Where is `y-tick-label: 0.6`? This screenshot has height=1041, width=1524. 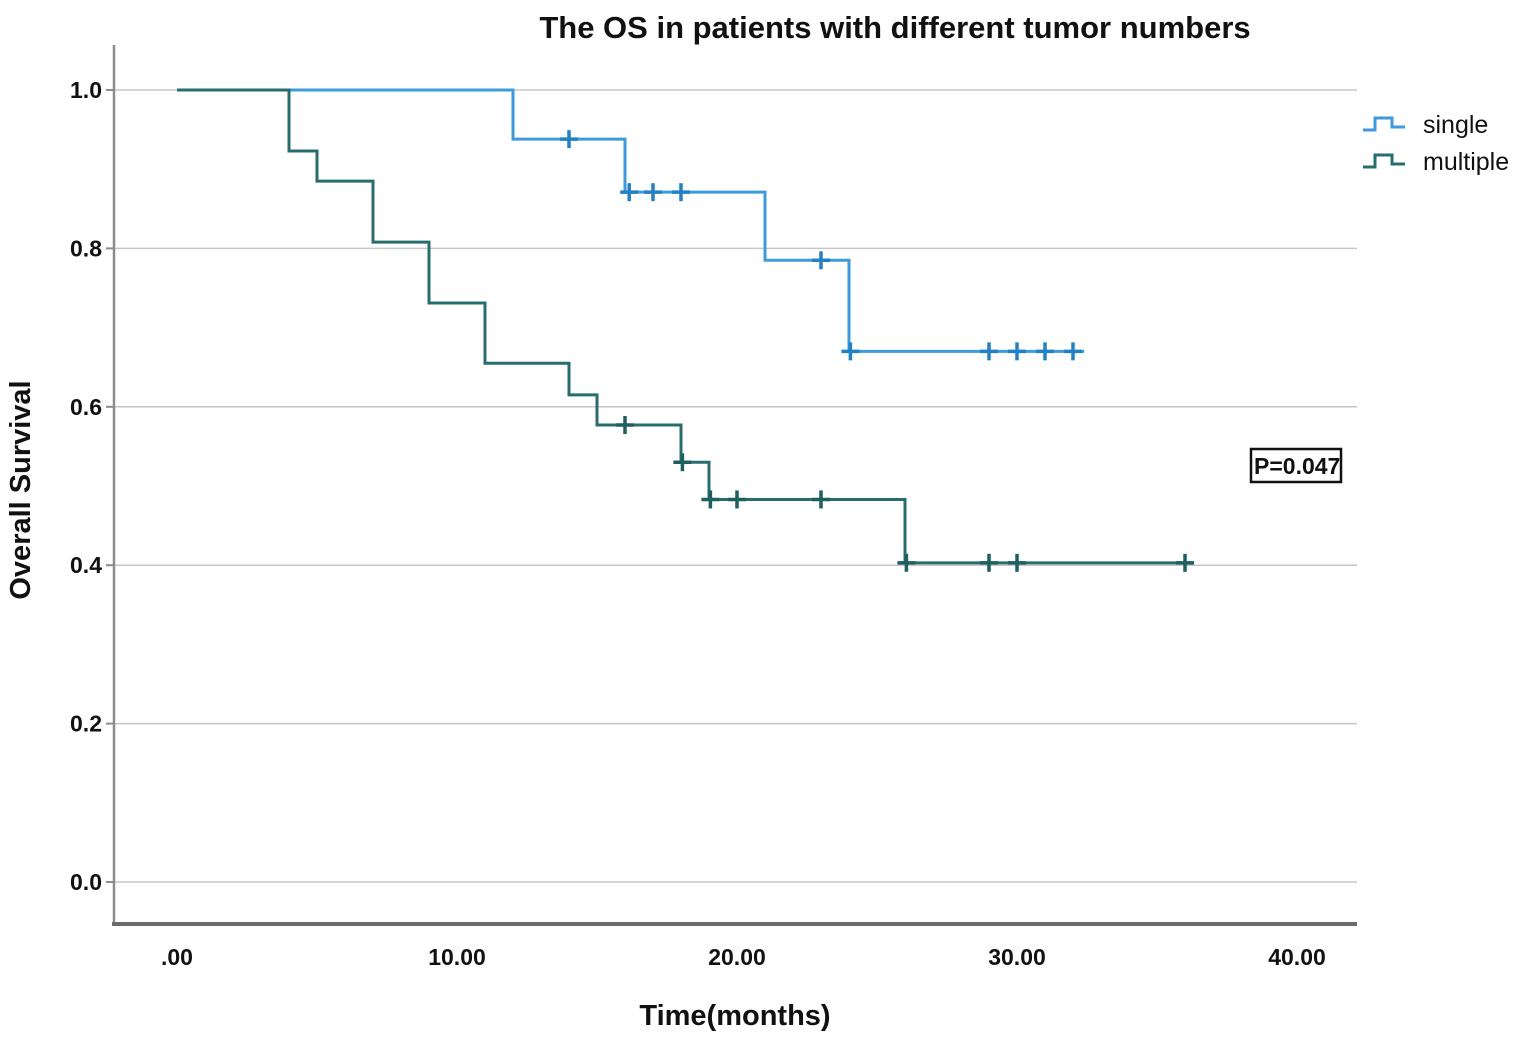 y-tick-label: 0.6 is located at coordinates (86, 407).